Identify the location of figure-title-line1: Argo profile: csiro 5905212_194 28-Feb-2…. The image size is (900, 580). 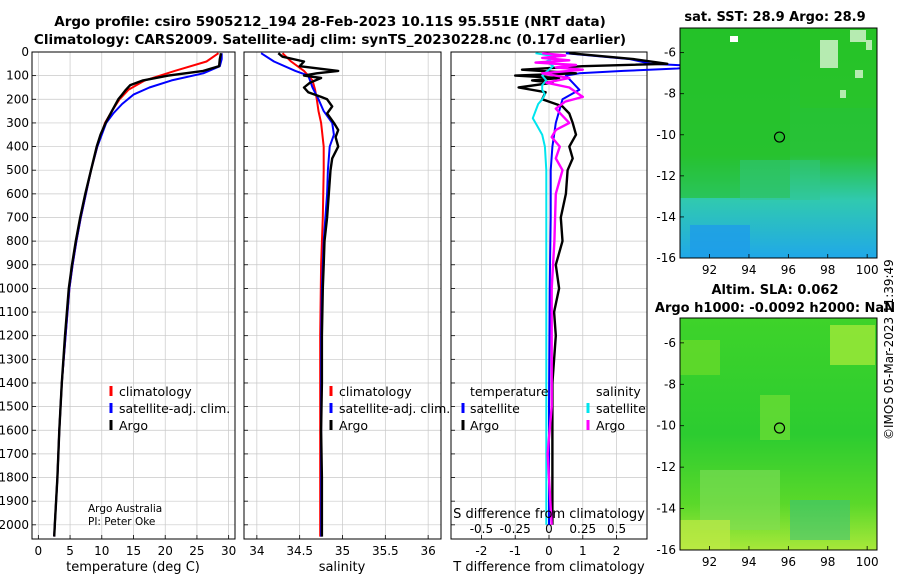
(330, 22).